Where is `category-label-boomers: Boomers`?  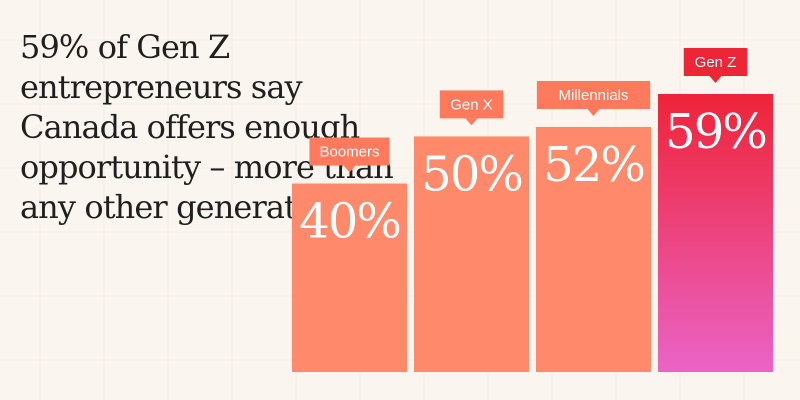
category-label-boomers: Boomers is located at coordinates (349, 152).